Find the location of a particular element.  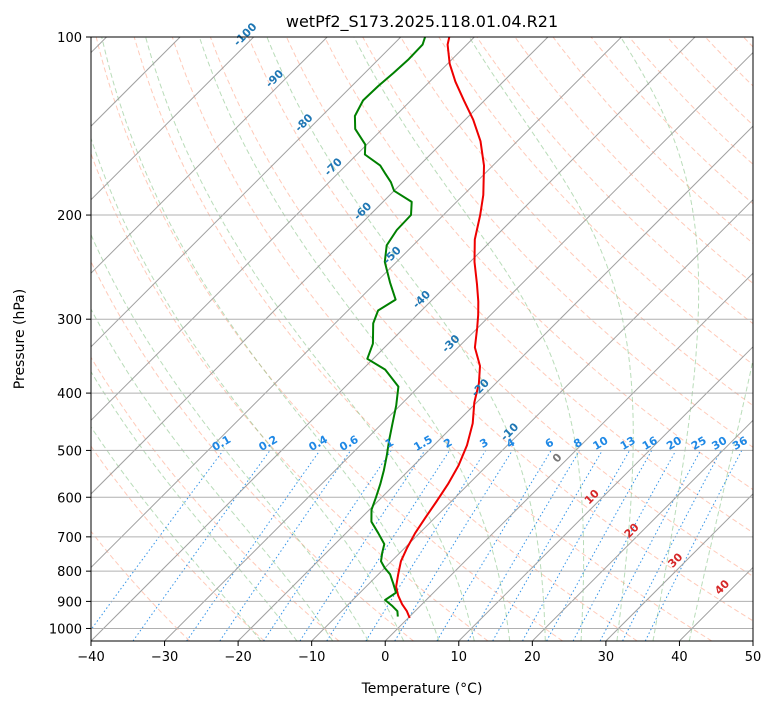

y-tick-label: 900 is located at coordinates (69, 602).